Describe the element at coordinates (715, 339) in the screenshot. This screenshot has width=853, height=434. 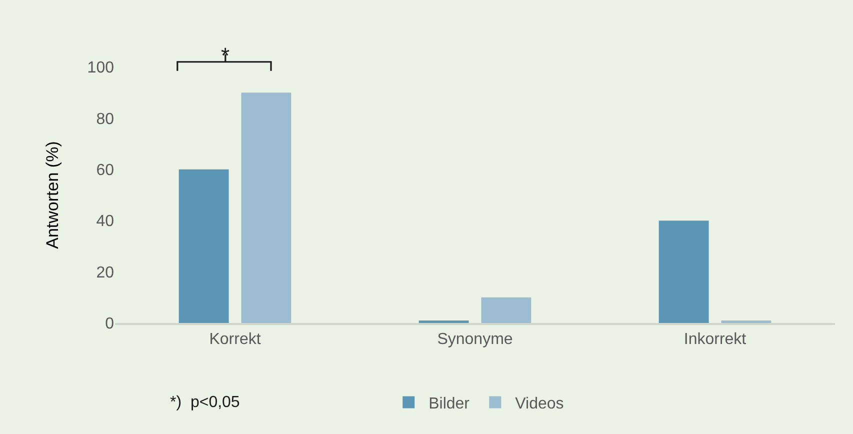
I see `x-tick-label: Inkorrekt` at that location.